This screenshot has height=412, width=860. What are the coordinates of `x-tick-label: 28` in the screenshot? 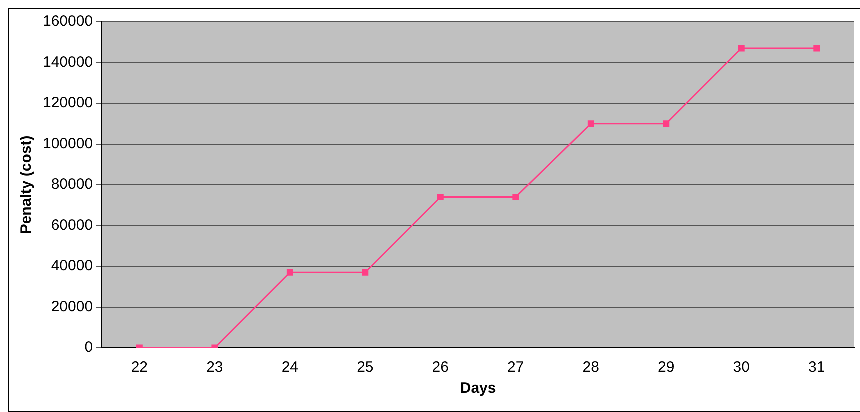 It's located at (591, 367).